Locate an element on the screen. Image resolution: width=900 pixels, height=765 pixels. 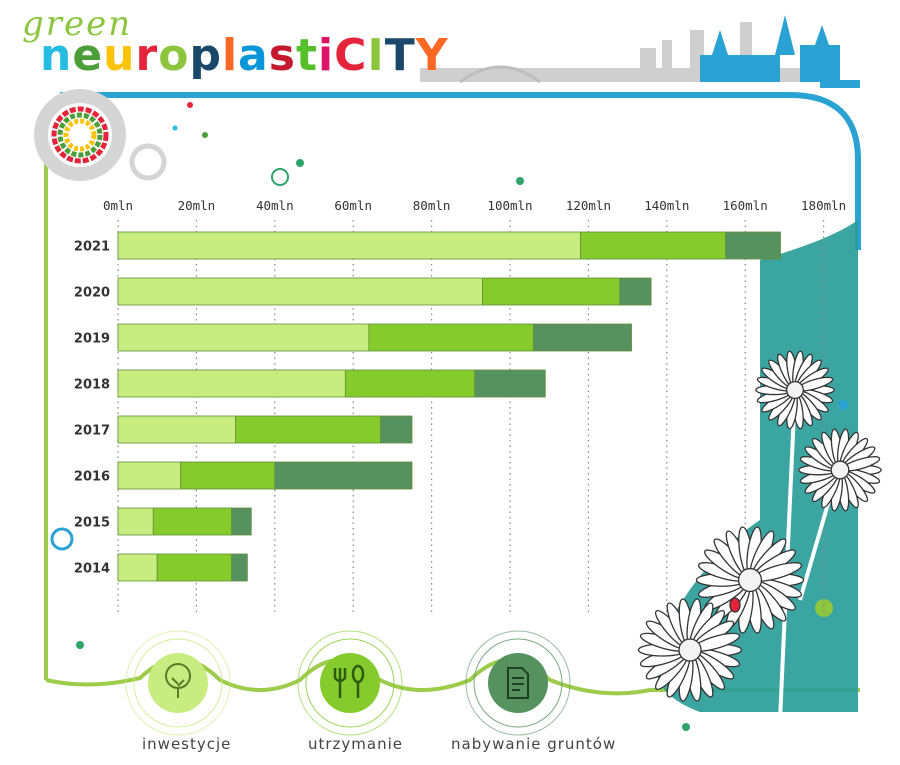
bar-segment-nabywanie-2014 is located at coordinates (239, 567).